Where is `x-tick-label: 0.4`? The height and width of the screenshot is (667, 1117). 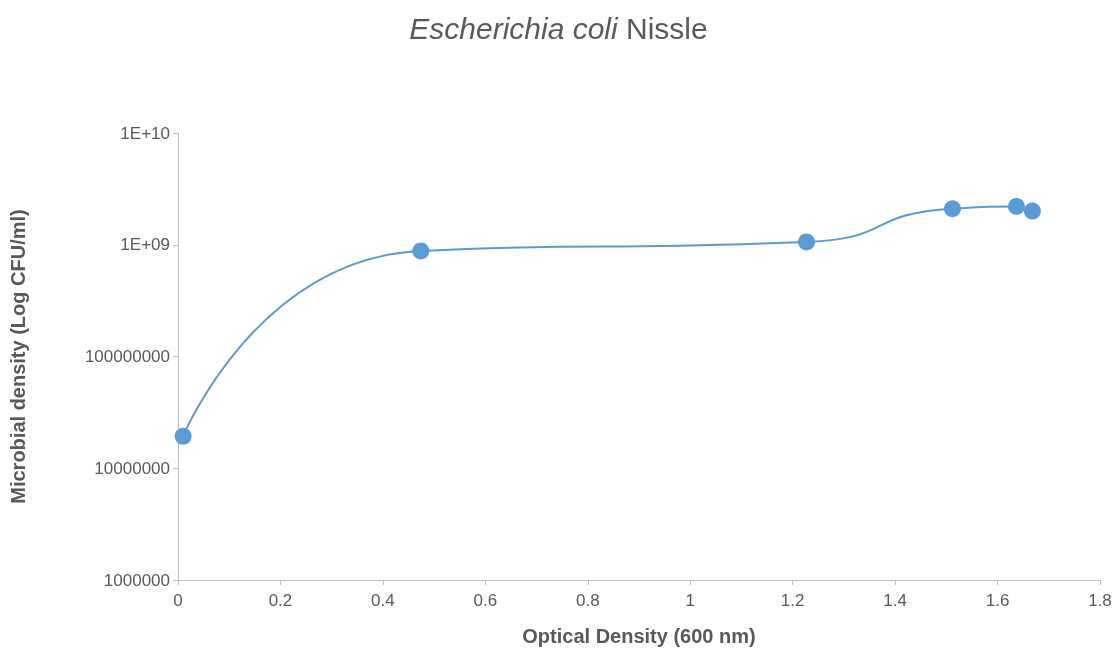
x-tick-label: 0.4 is located at coordinates (383, 600).